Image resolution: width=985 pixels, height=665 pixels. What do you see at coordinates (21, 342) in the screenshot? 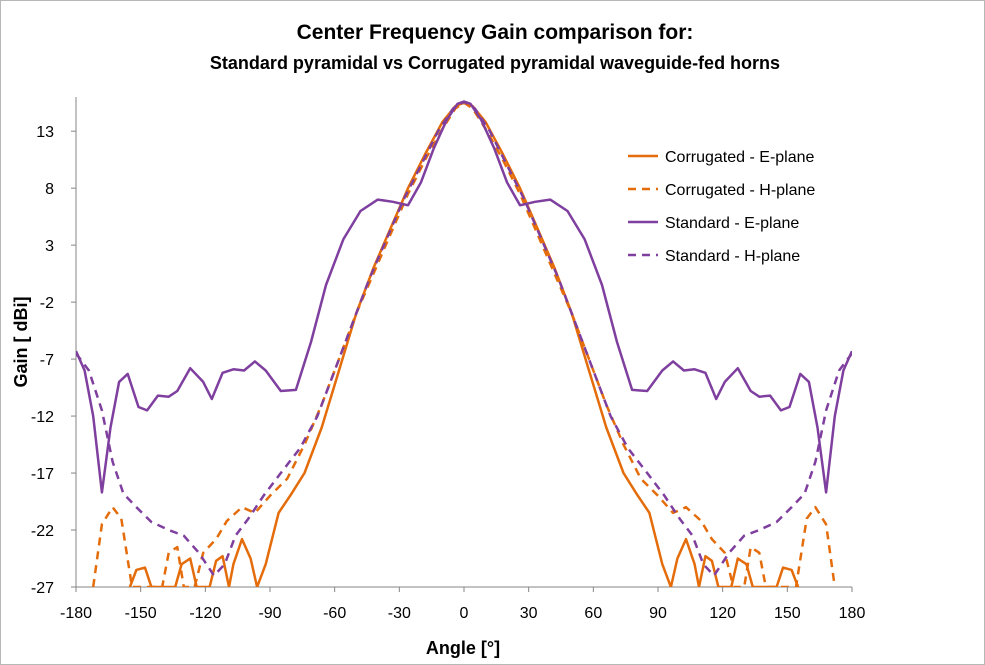
I see `y-axis-label: Gain [ dBi]` at bounding box center [21, 342].